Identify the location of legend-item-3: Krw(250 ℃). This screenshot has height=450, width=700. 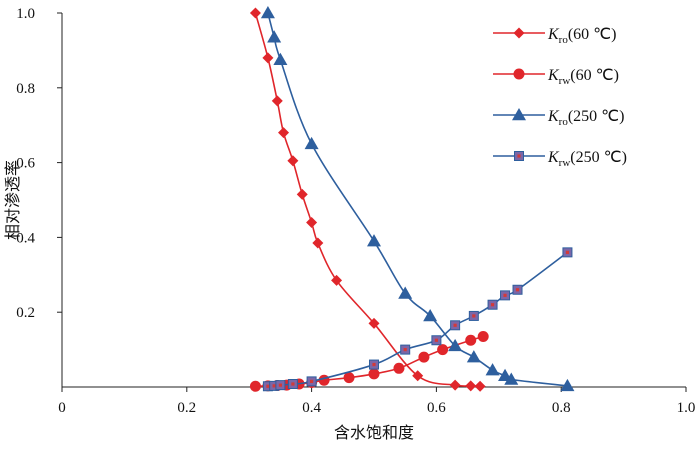
(560, 159).